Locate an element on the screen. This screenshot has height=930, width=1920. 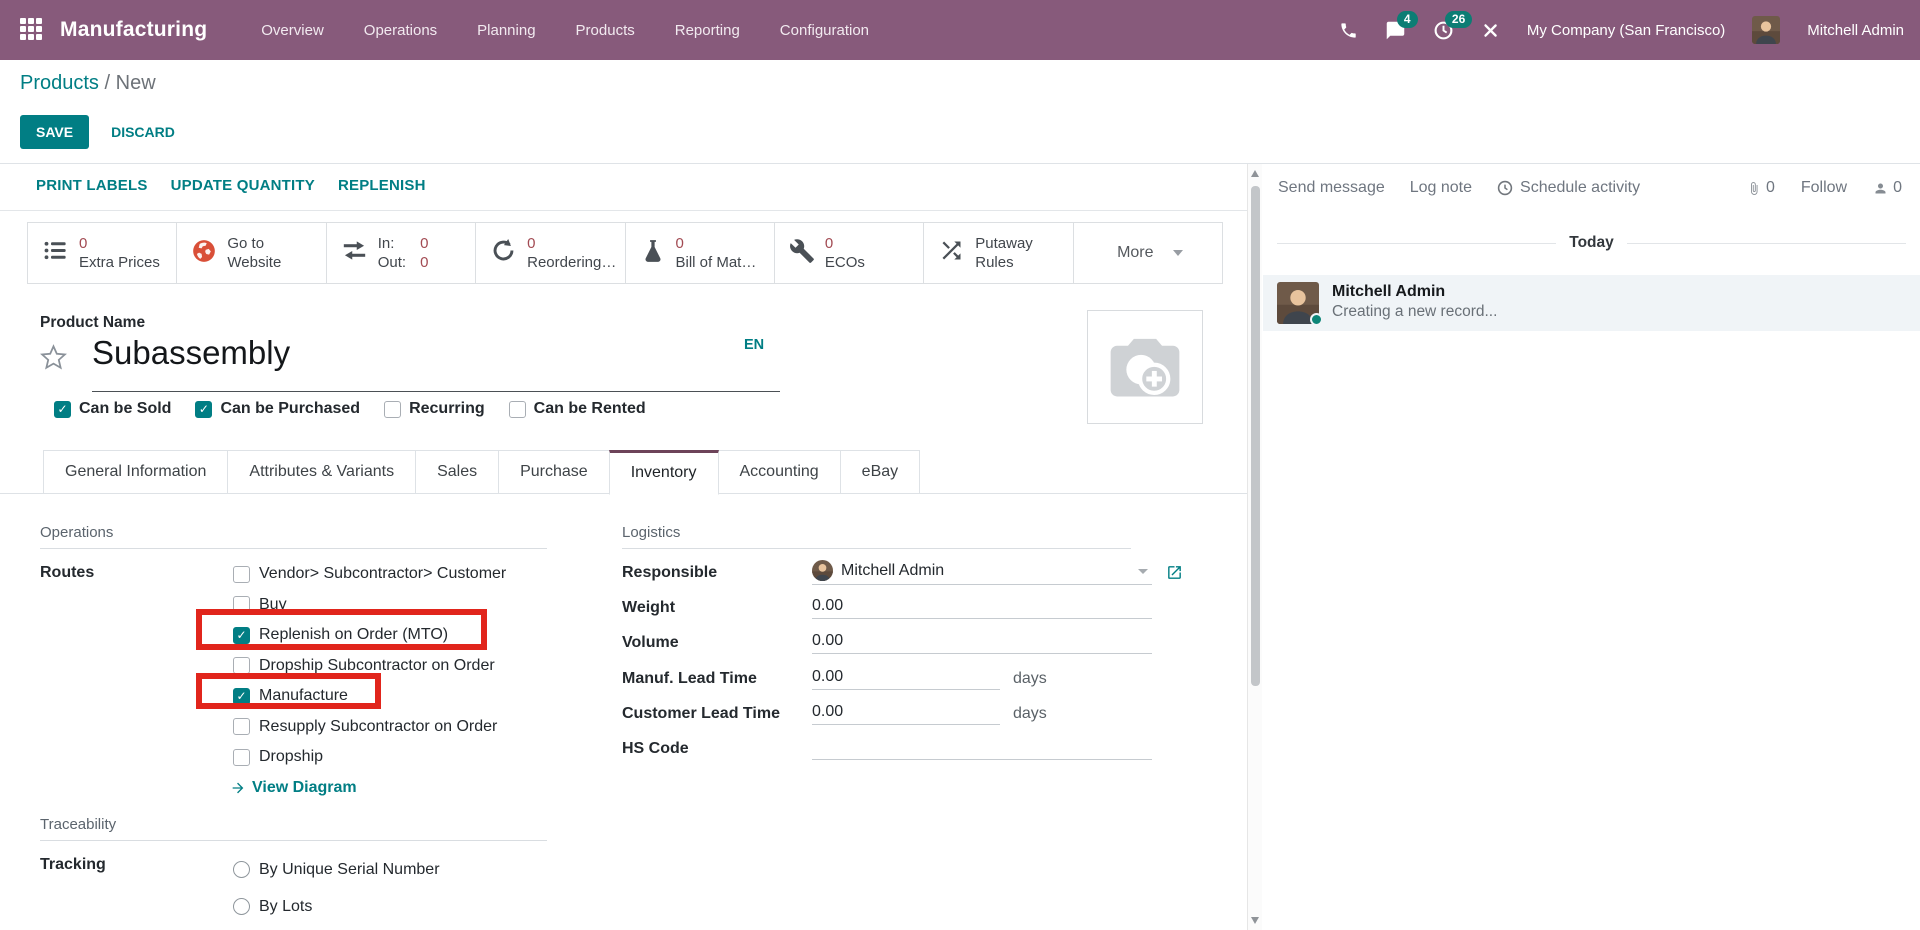
send-message-button: Send message is located at coordinates (1331, 187).